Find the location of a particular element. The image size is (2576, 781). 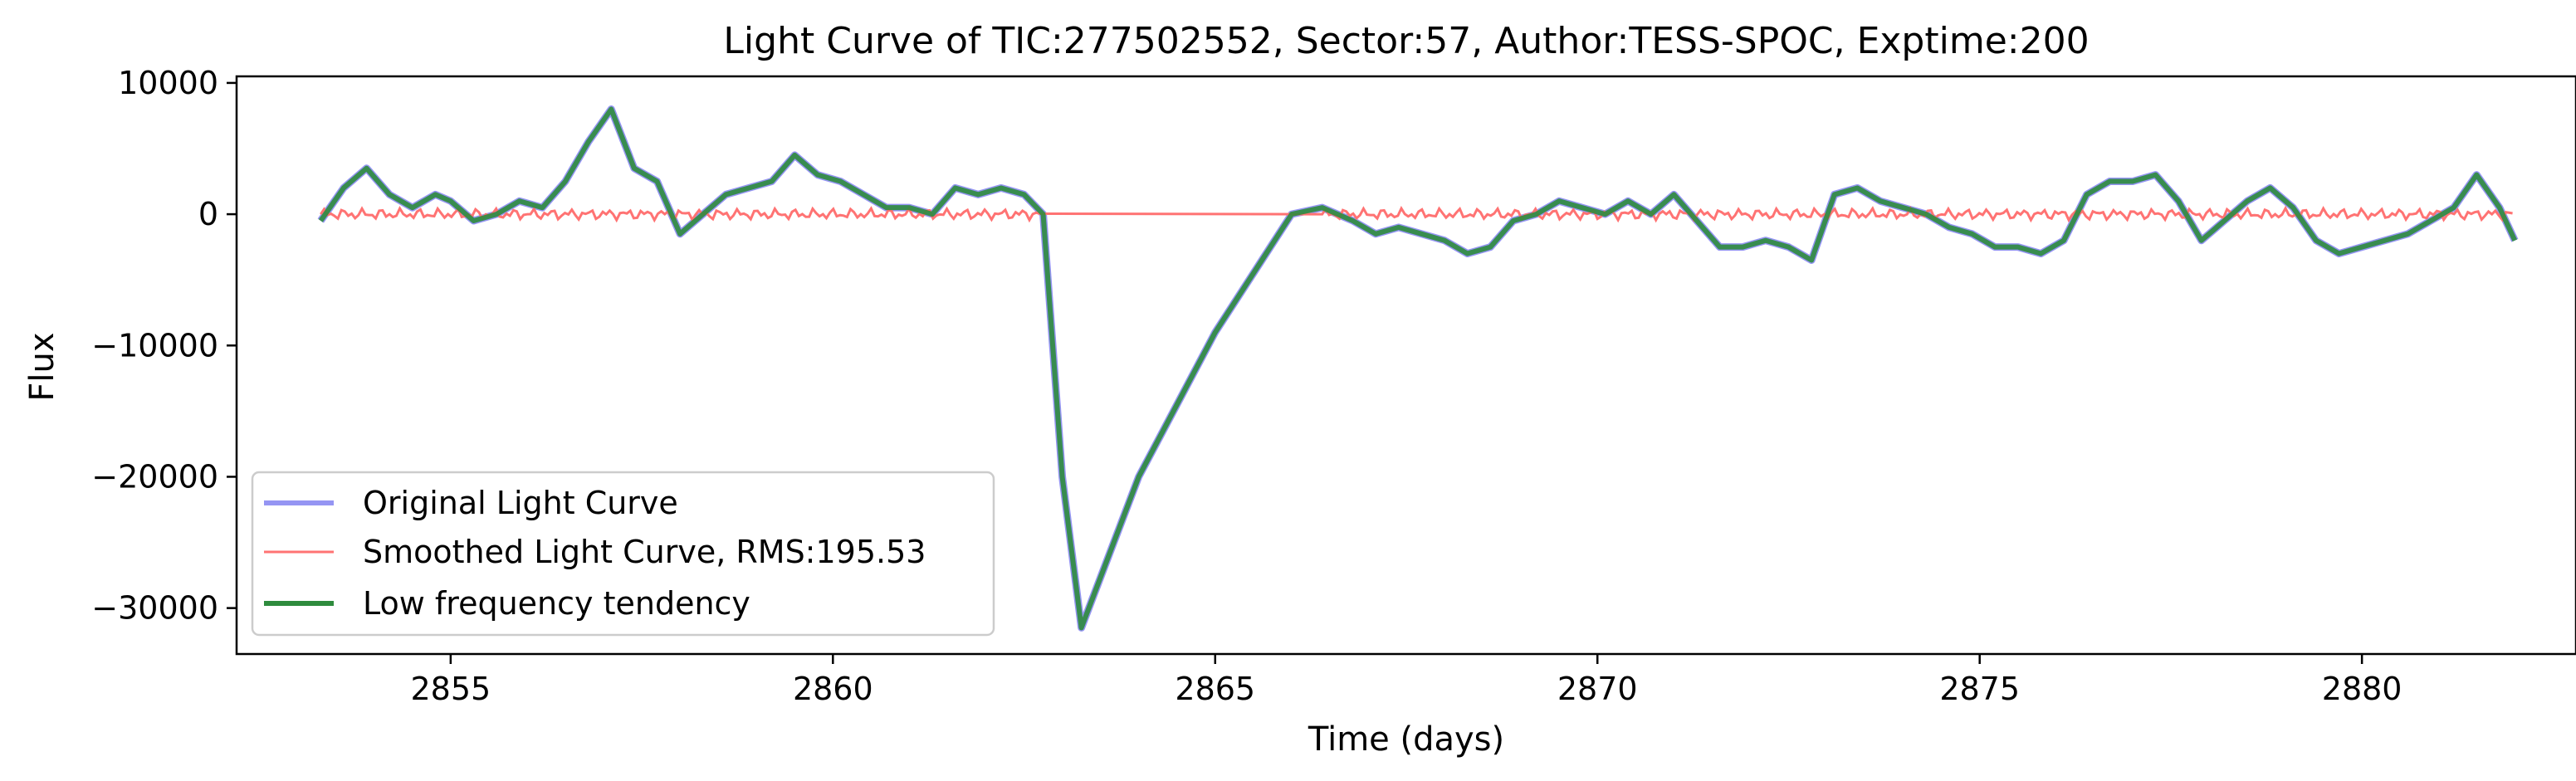

y-tick-label: 0 is located at coordinates (208, 214).